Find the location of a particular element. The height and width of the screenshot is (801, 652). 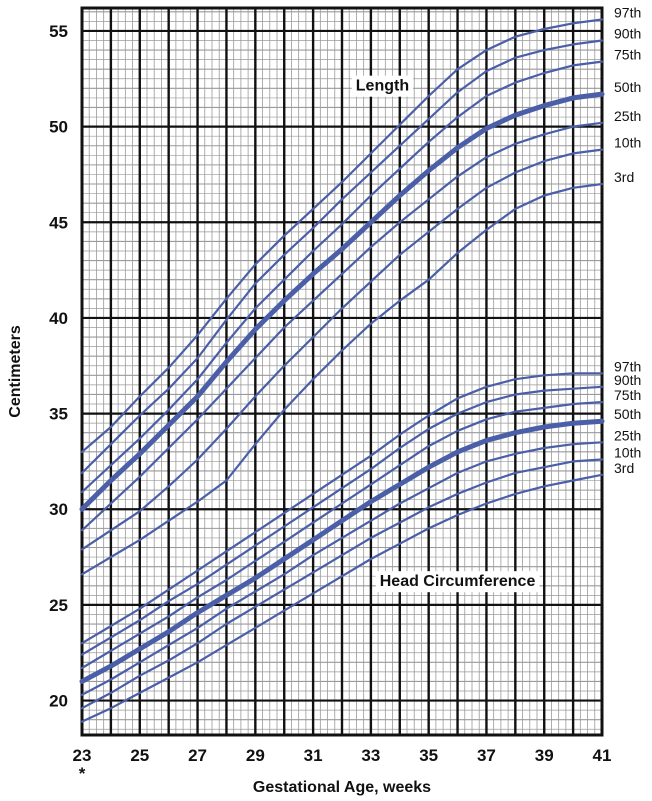

x-tick-label: 39 is located at coordinates (544, 755).